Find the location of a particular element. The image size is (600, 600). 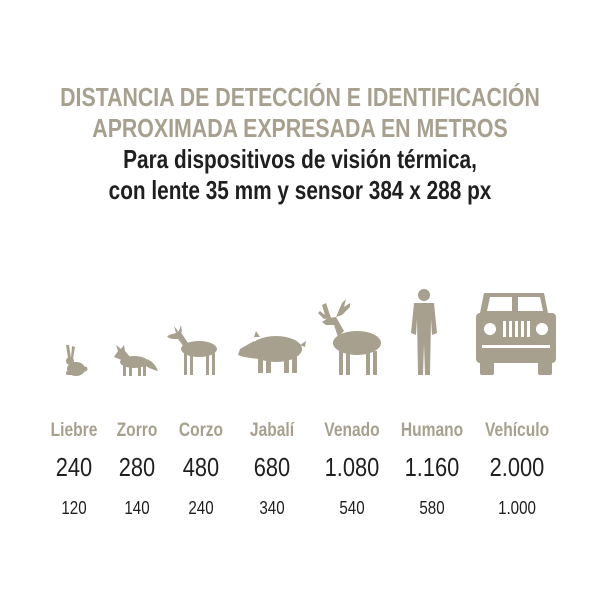

hare-icon is located at coordinates (77, 360).